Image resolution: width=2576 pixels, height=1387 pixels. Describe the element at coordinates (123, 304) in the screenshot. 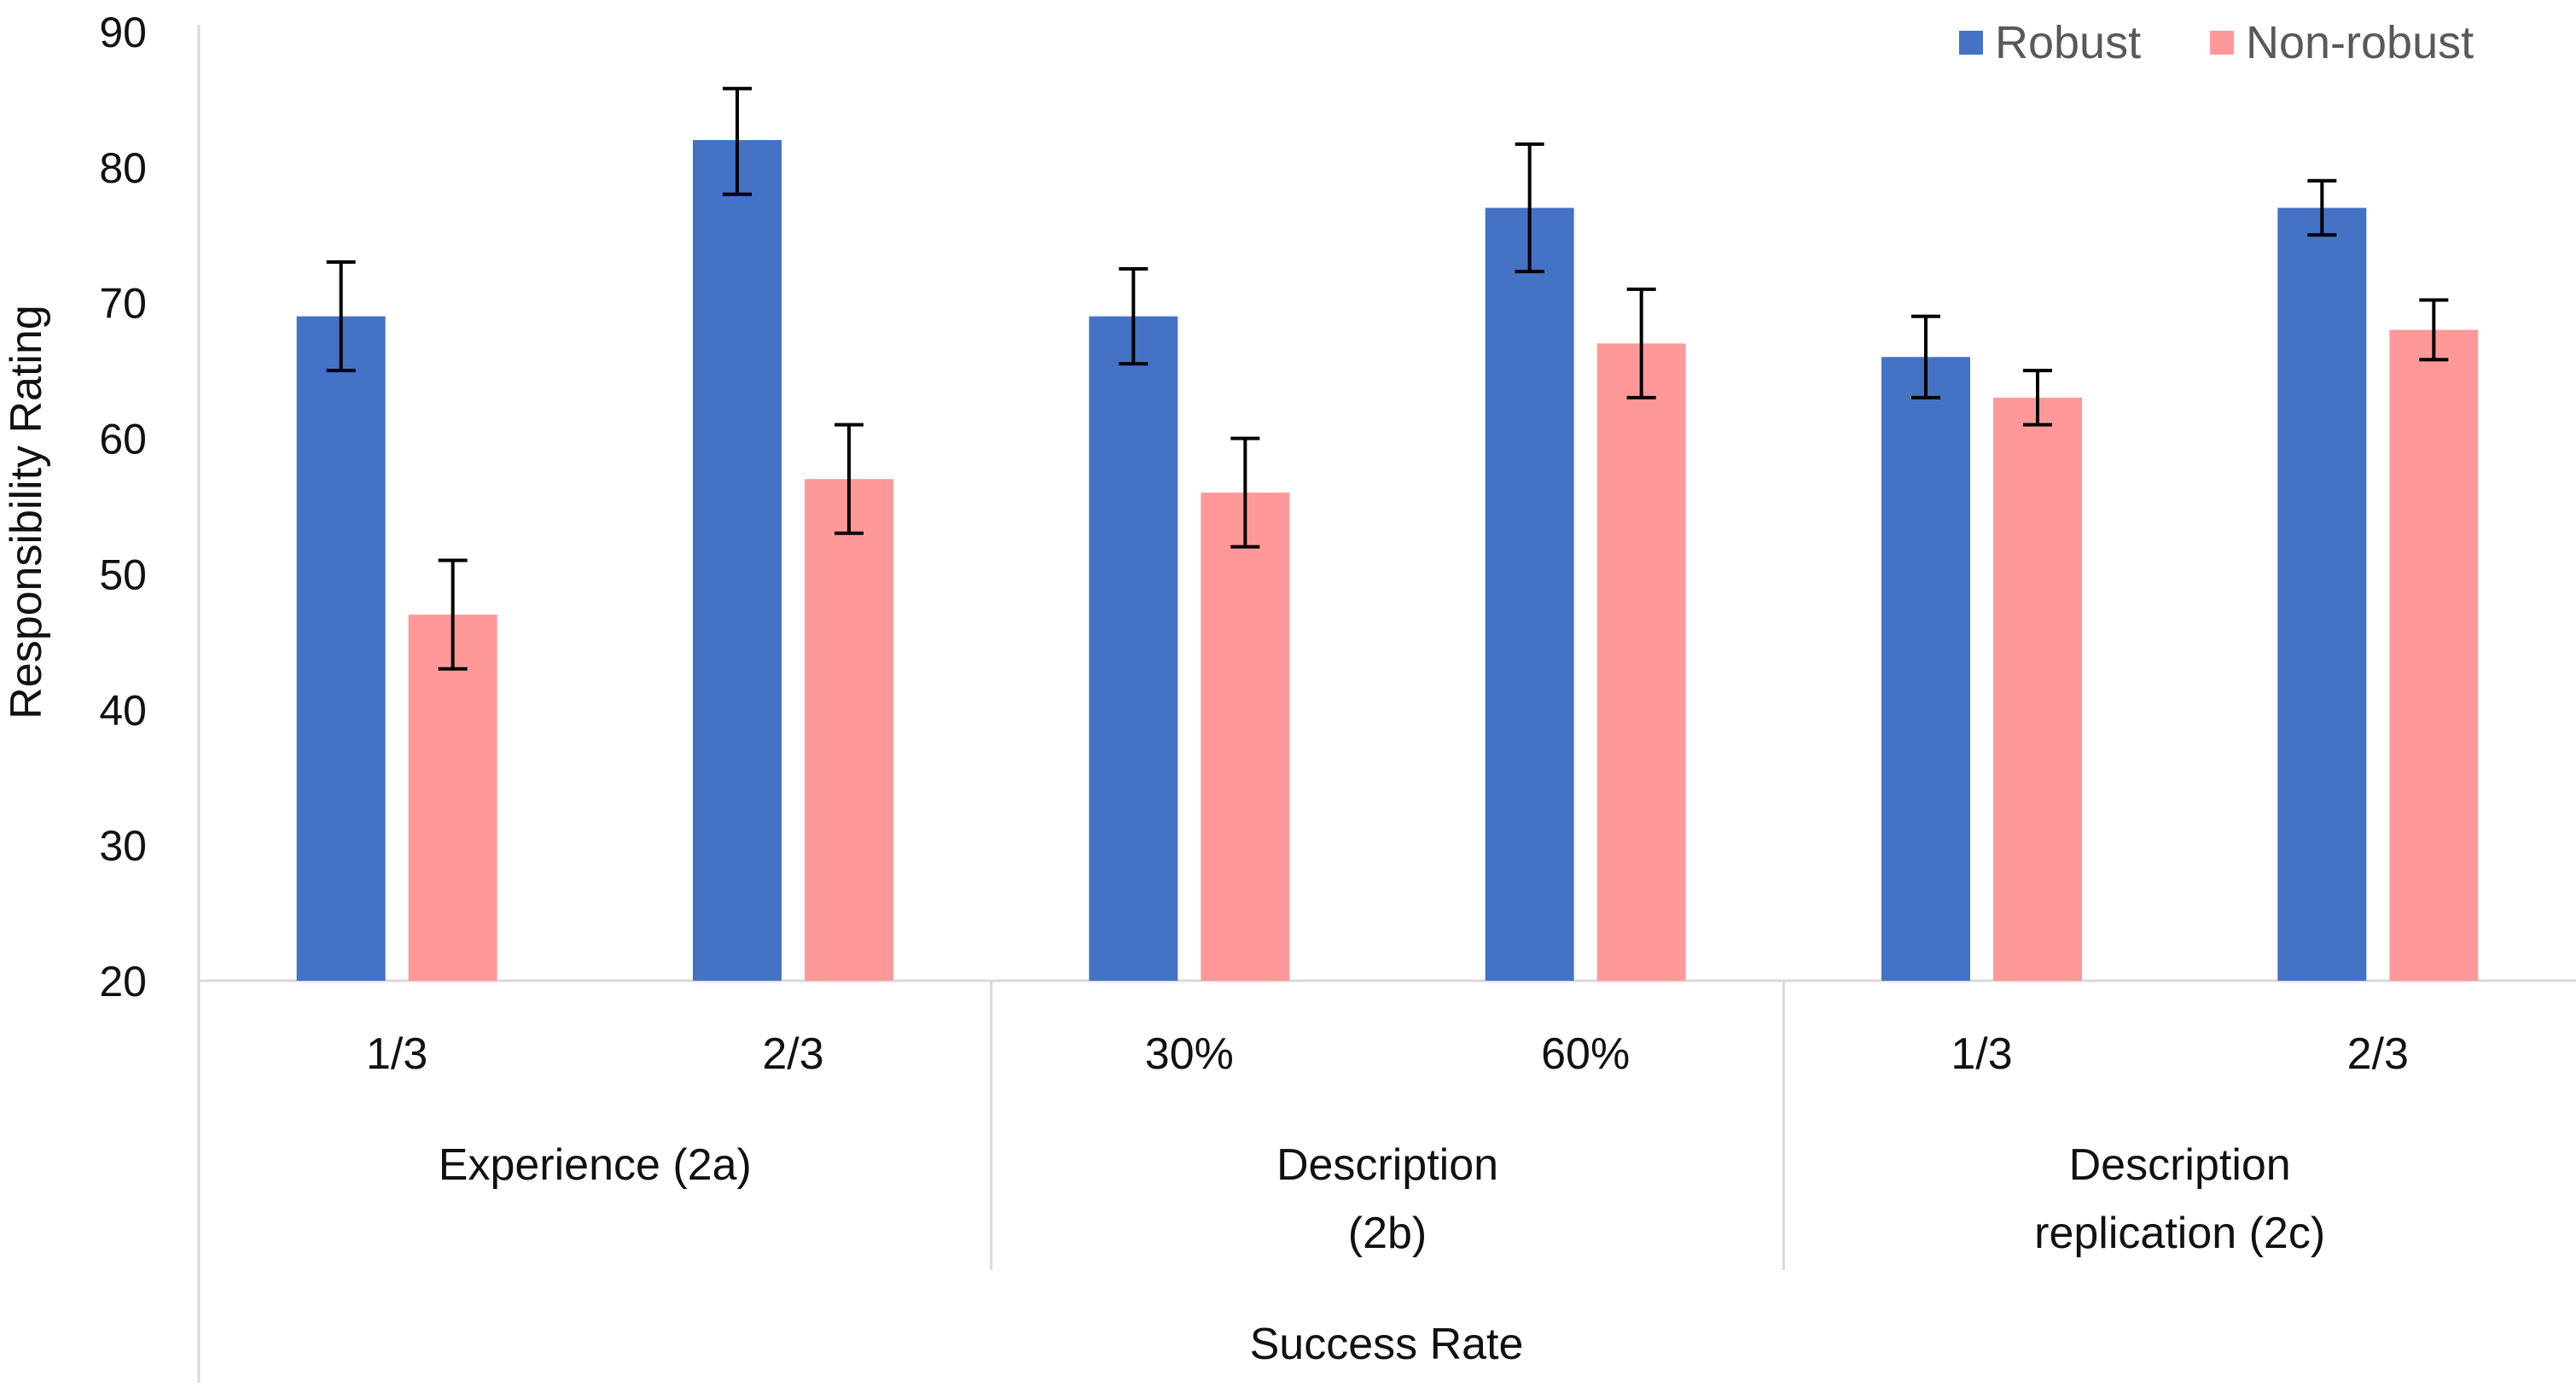

I see `y-tick-label: 70` at that location.